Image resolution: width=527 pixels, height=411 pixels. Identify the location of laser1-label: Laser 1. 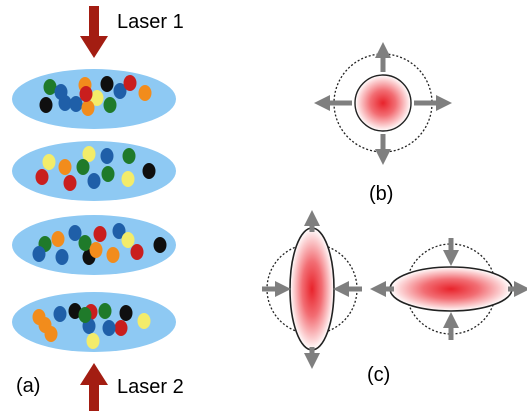
(150, 22).